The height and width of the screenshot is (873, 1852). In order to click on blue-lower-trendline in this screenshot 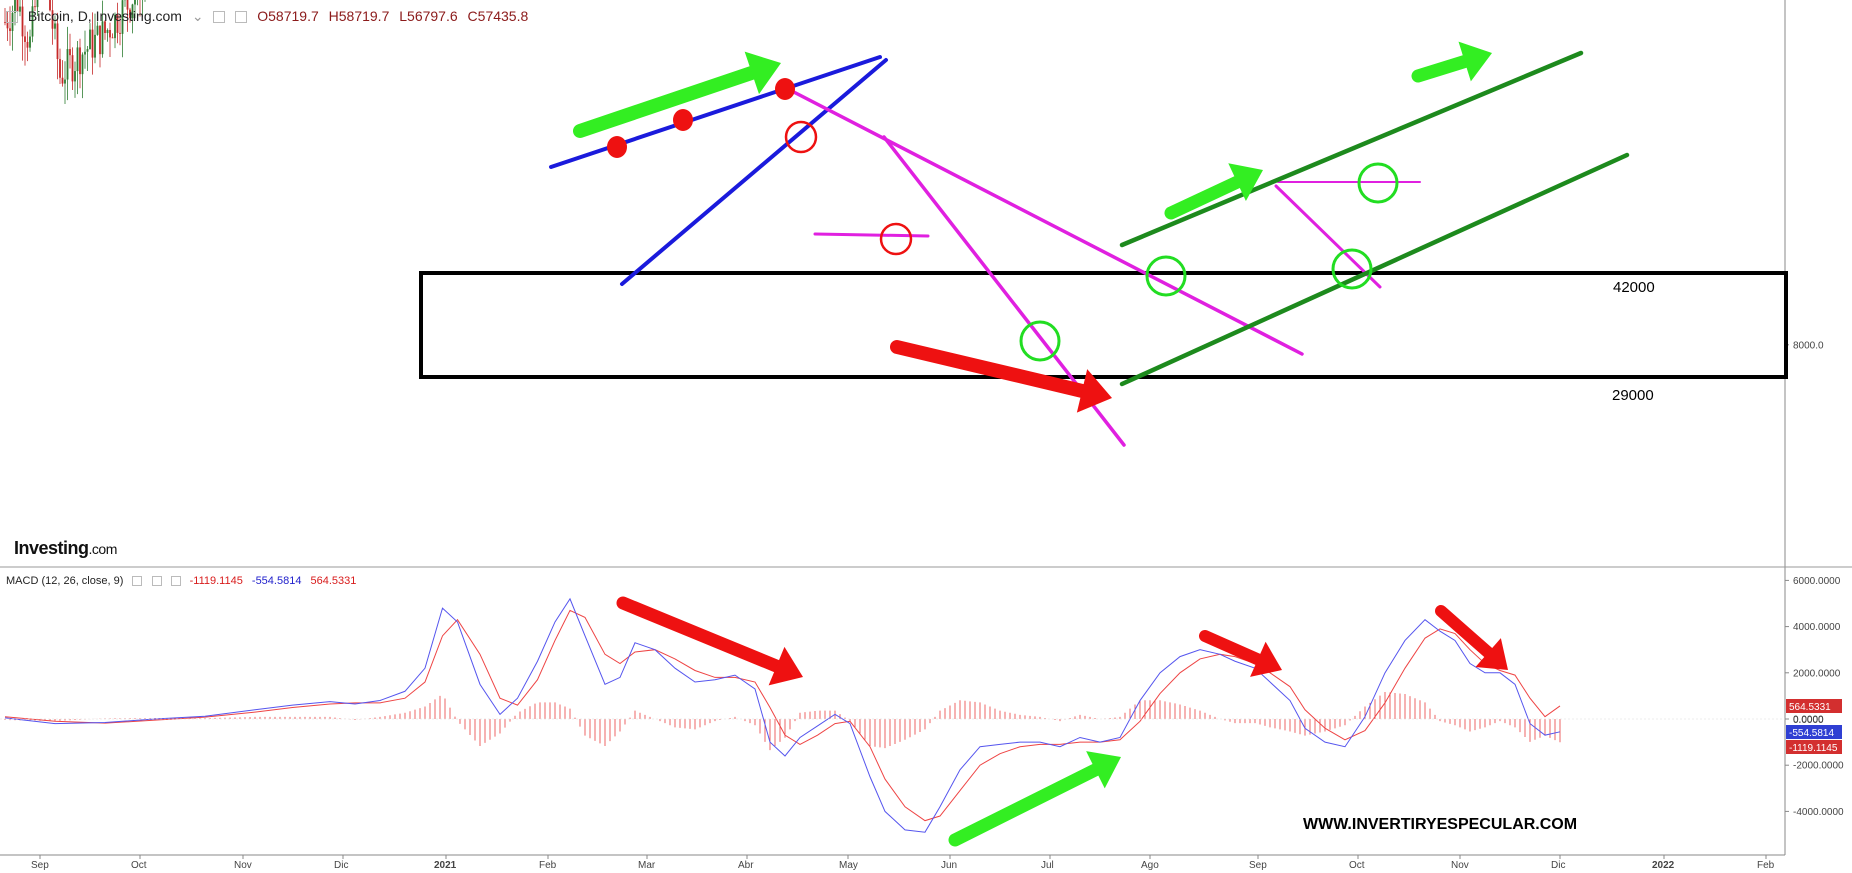, I will do `click(754, 172)`.